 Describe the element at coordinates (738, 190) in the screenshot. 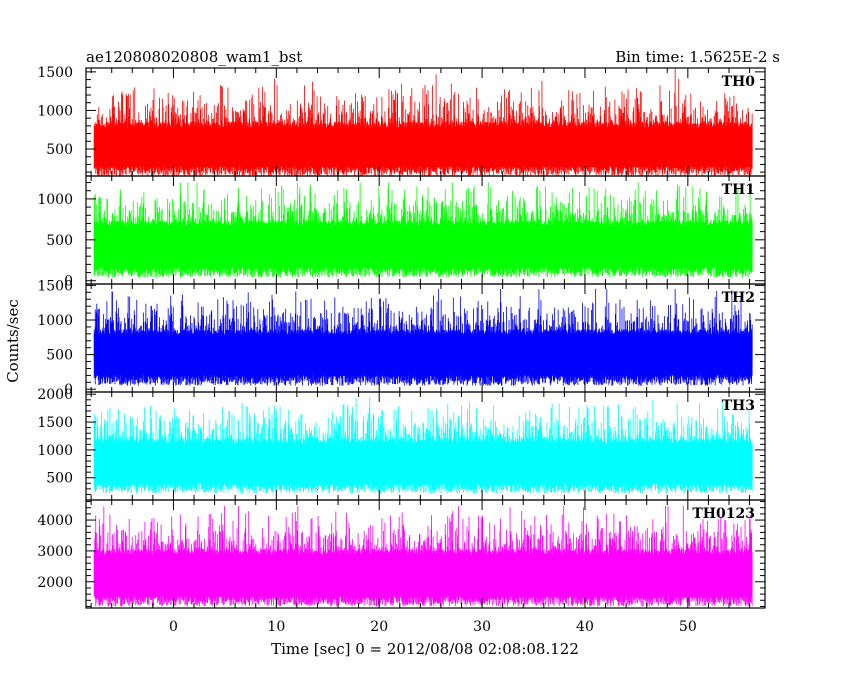

I see `panel-label-th1: TH1` at that location.